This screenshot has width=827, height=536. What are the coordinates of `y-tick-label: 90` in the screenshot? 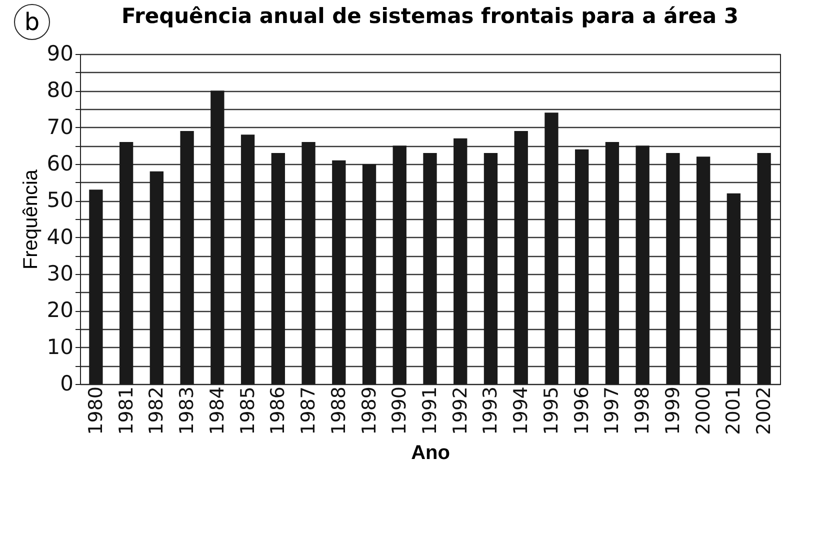 It's located at (60, 54).